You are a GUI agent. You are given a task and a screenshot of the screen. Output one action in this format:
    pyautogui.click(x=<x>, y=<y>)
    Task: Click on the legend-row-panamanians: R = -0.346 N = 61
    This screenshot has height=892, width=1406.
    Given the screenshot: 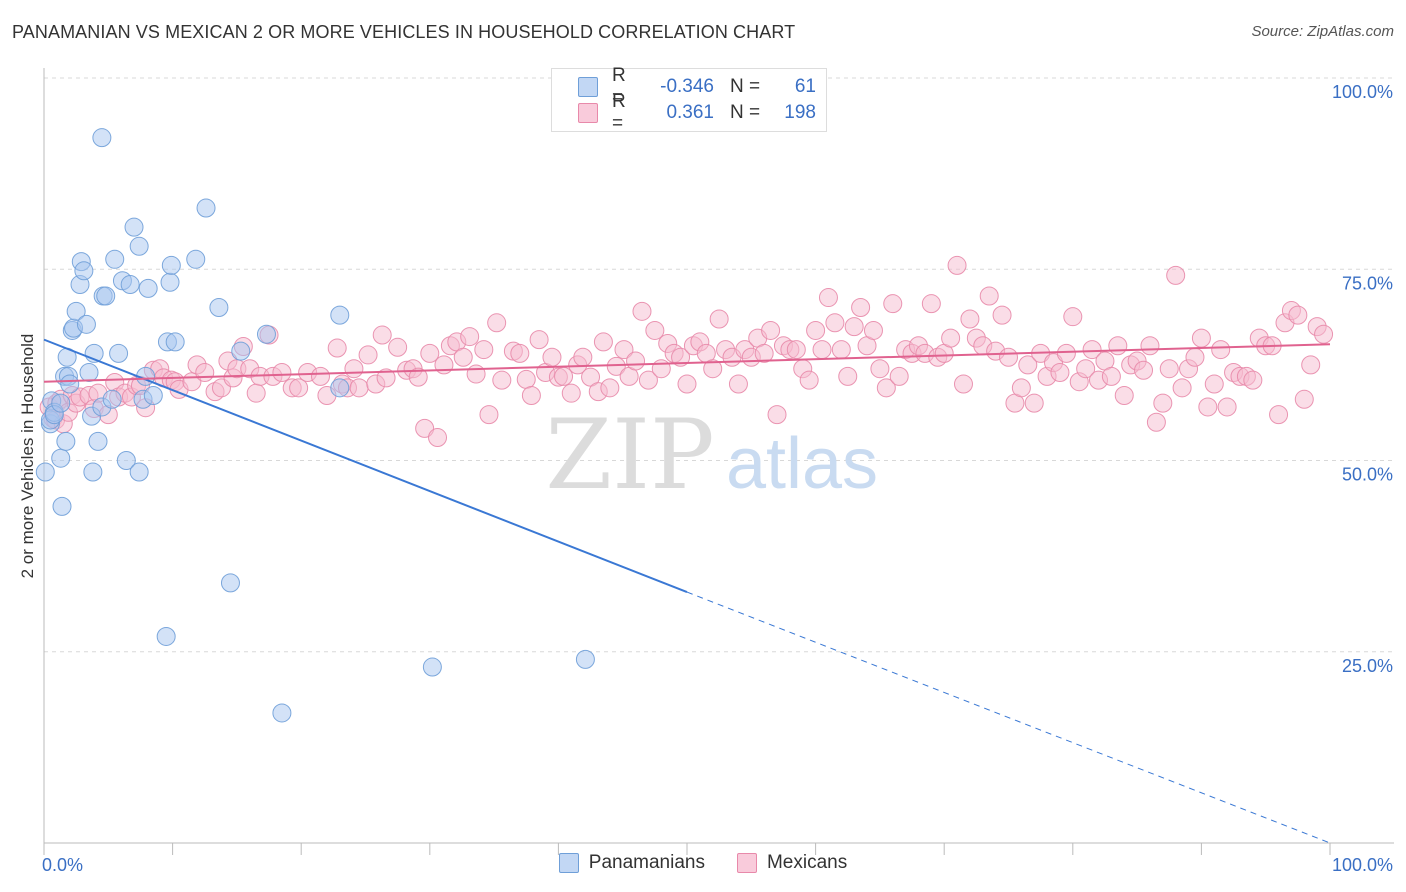 What is the action you would take?
    pyautogui.click(x=684, y=86)
    